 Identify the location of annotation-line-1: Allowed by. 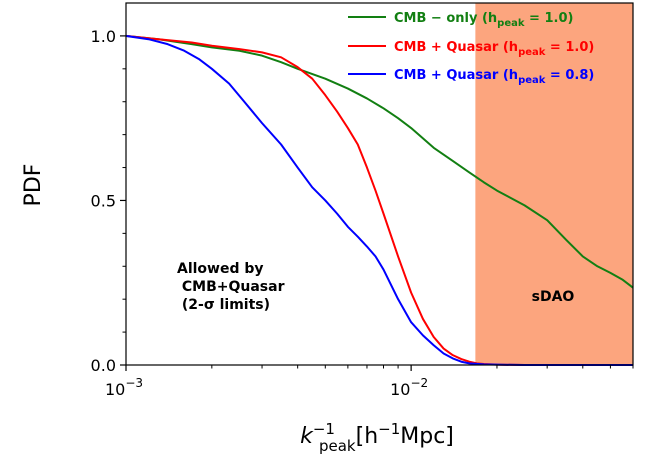
(220, 269).